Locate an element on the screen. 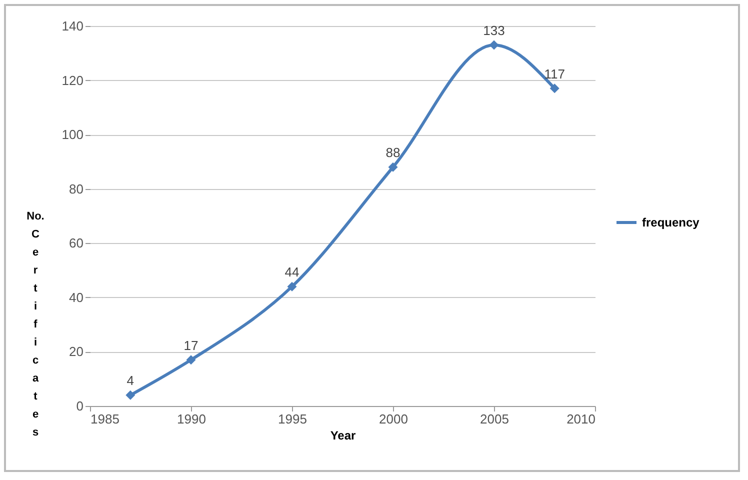 This screenshot has width=748, height=480. legend-label: frequency is located at coordinates (671, 223).